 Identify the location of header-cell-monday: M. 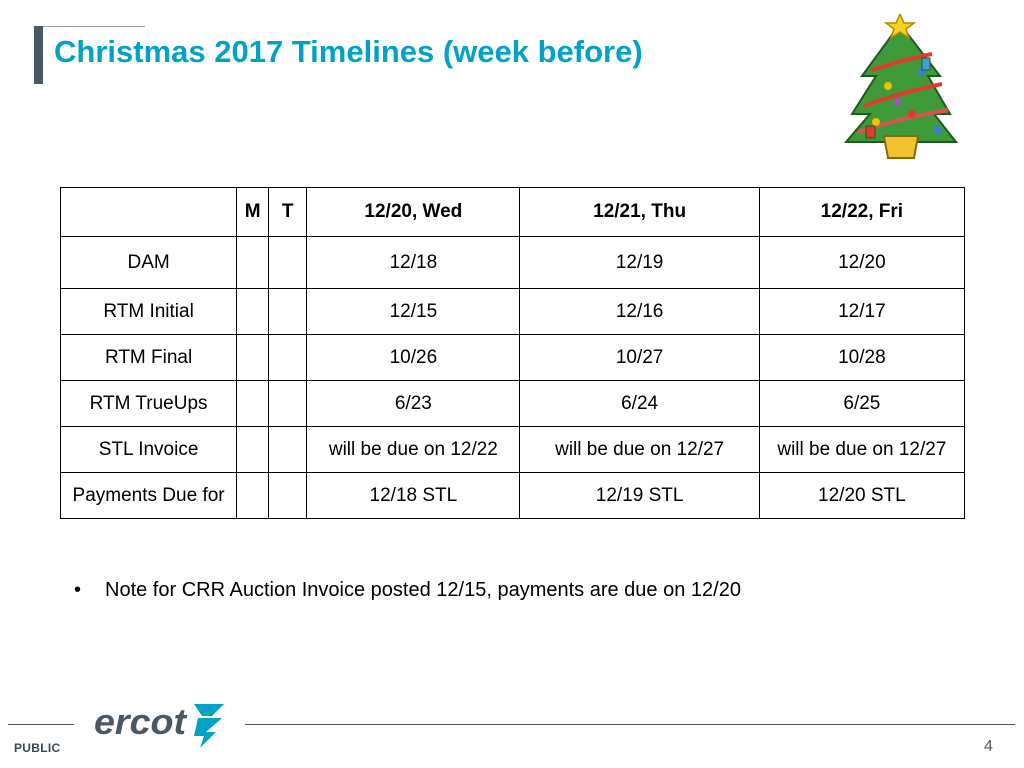
(253, 212).